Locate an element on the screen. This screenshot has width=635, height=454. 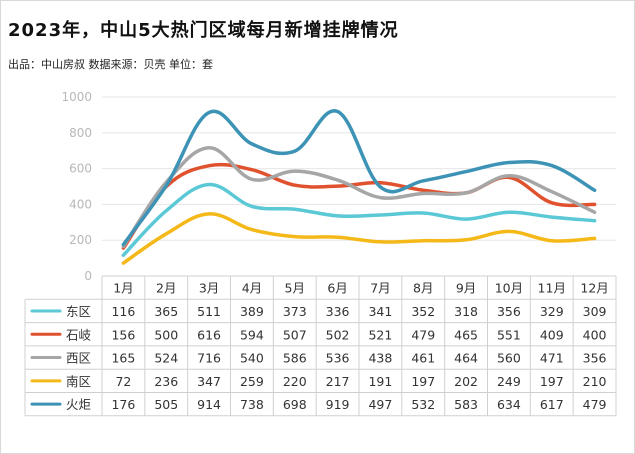
y-tick-label: 1000 is located at coordinates (76, 97).